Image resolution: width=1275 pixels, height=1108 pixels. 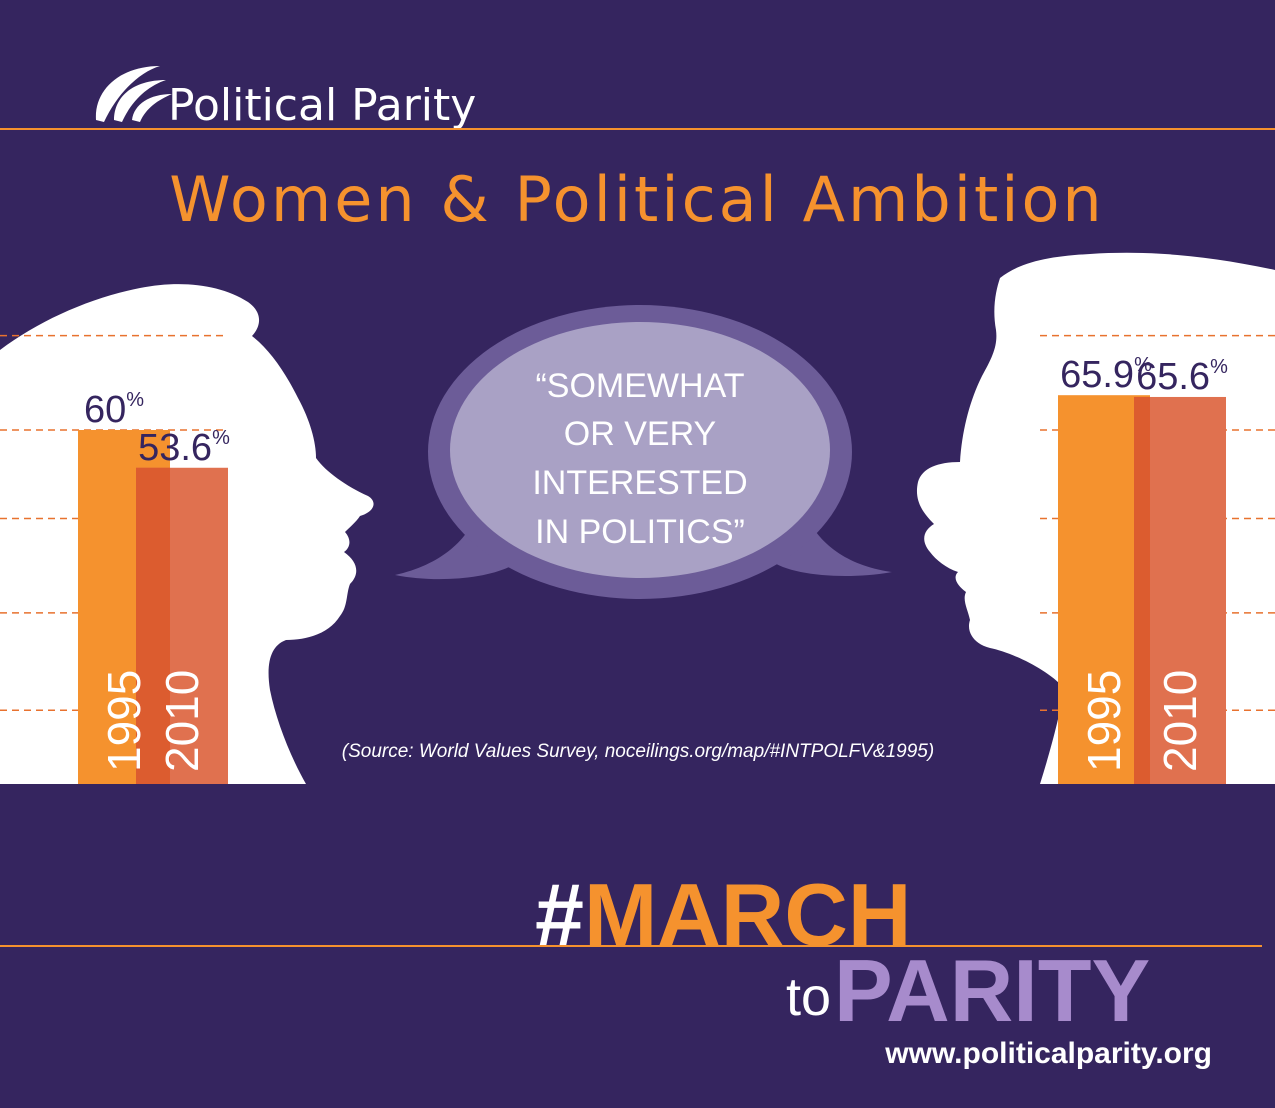 What do you see at coordinates (1157, 559) in the screenshot?
I see `men-chart: 1995 2010 65.9%65.6%` at bounding box center [1157, 559].